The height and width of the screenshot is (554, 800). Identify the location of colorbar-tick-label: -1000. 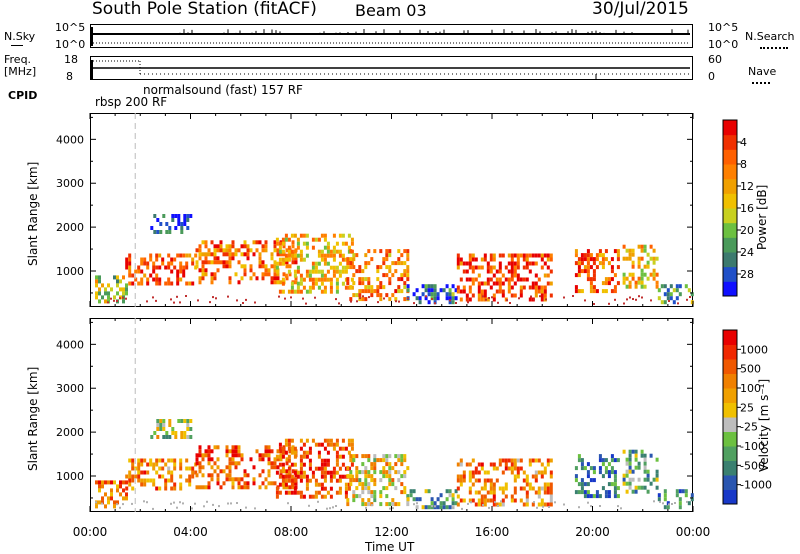
(756, 485).